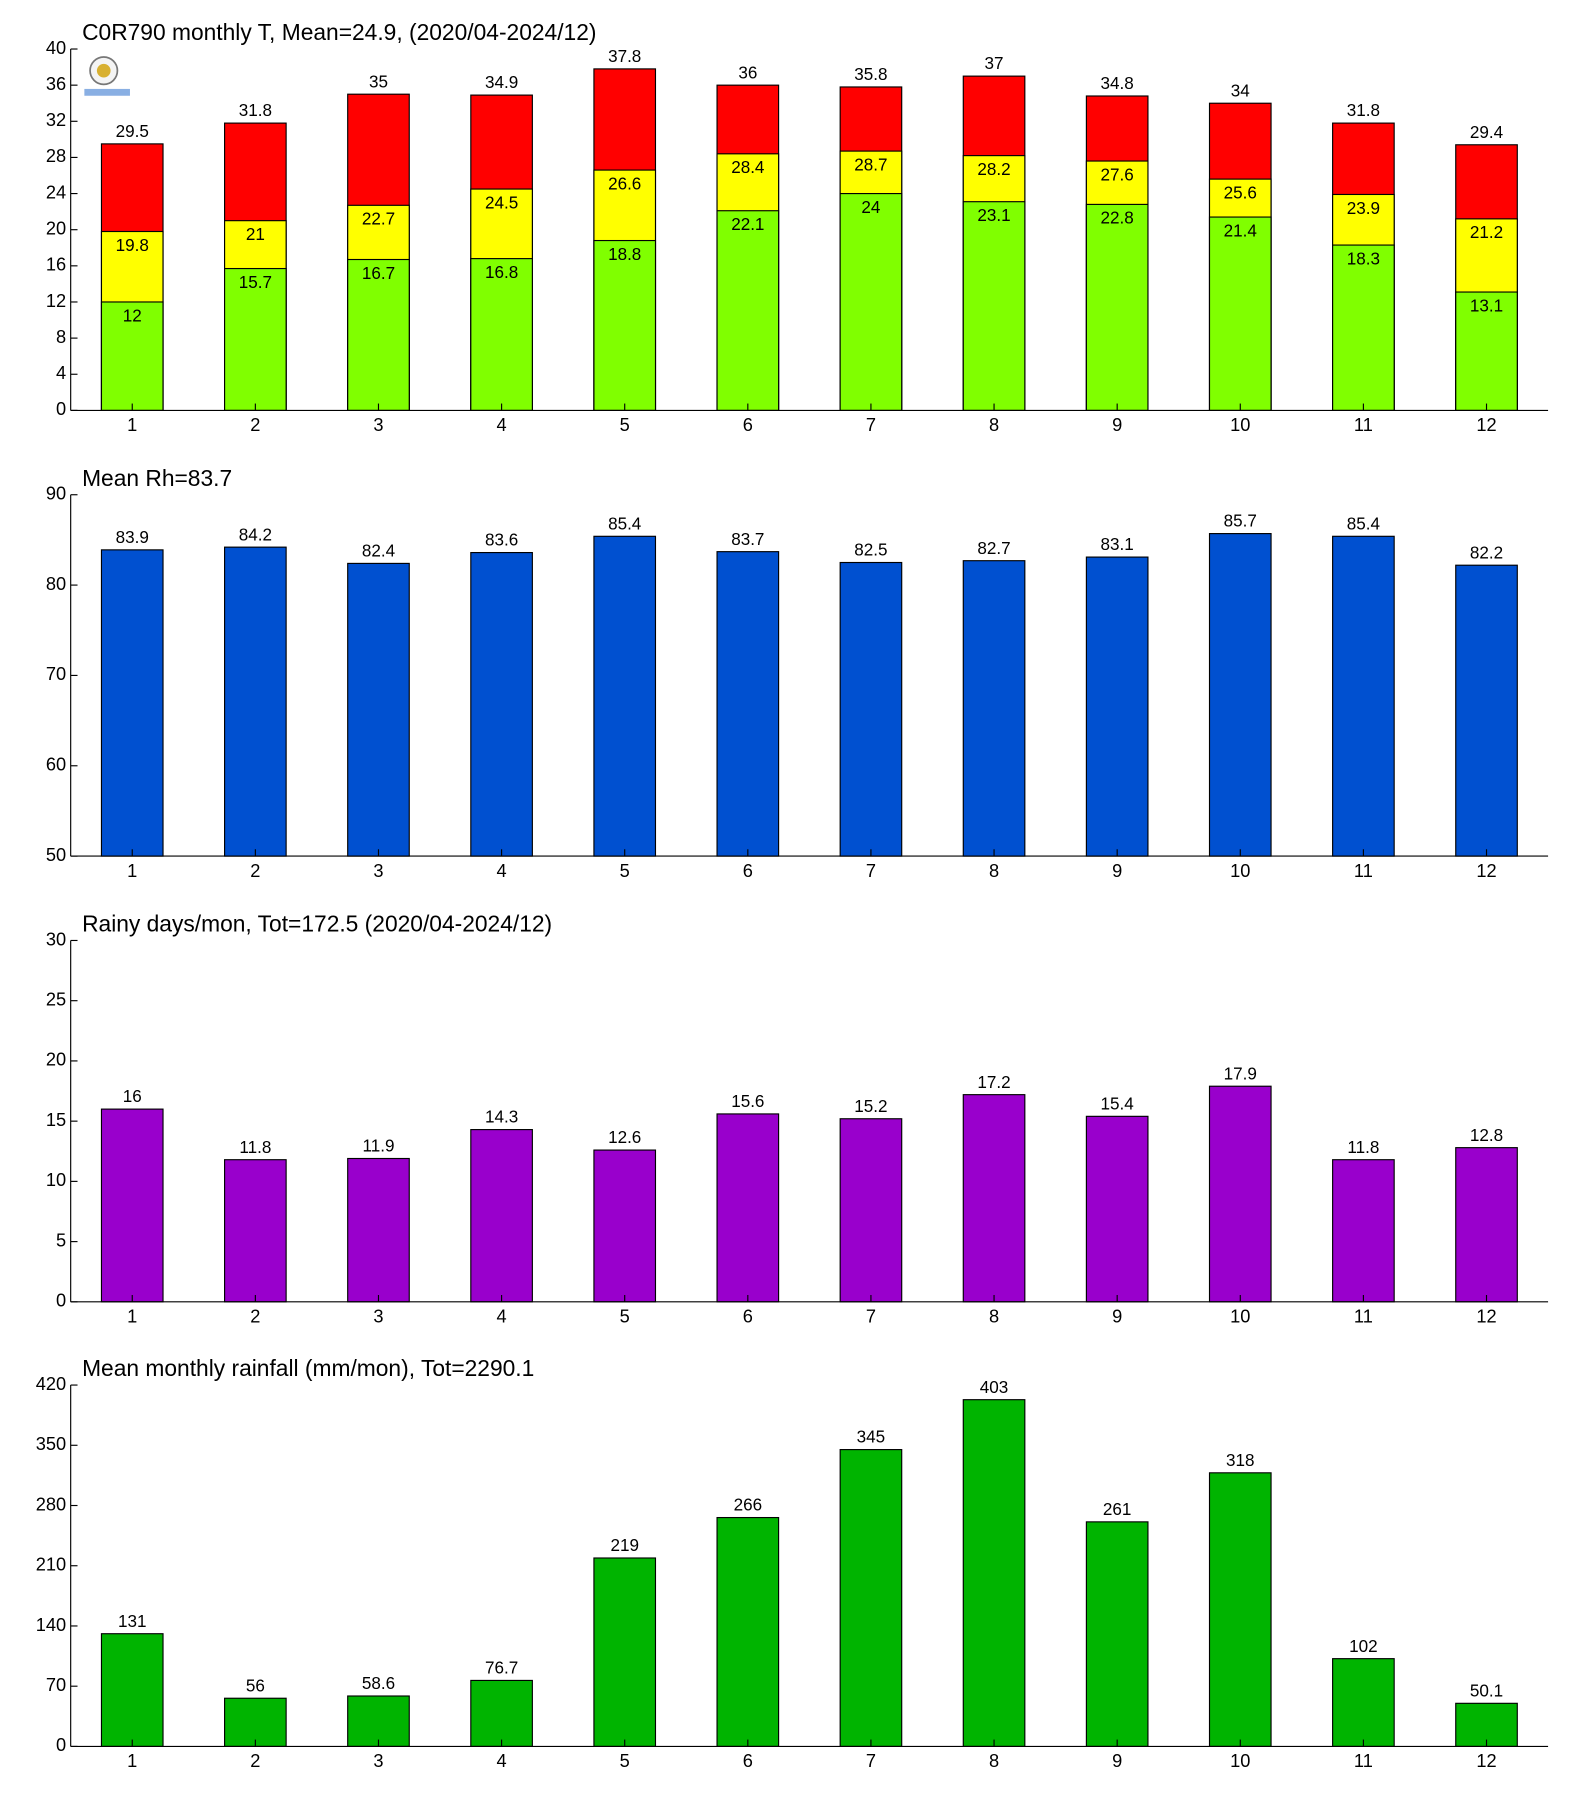 The height and width of the screenshot is (1800, 1580). I want to click on value-label: 15.7, so click(255, 282).